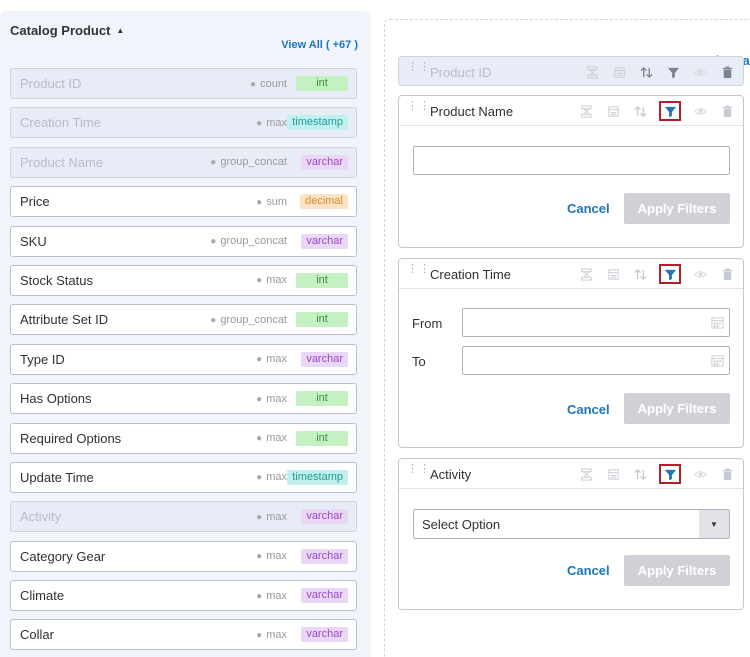  What do you see at coordinates (183, 477) in the screenshot?
I see `field-item: Update Time ● max timestamp` at bounding box center [183, 477].